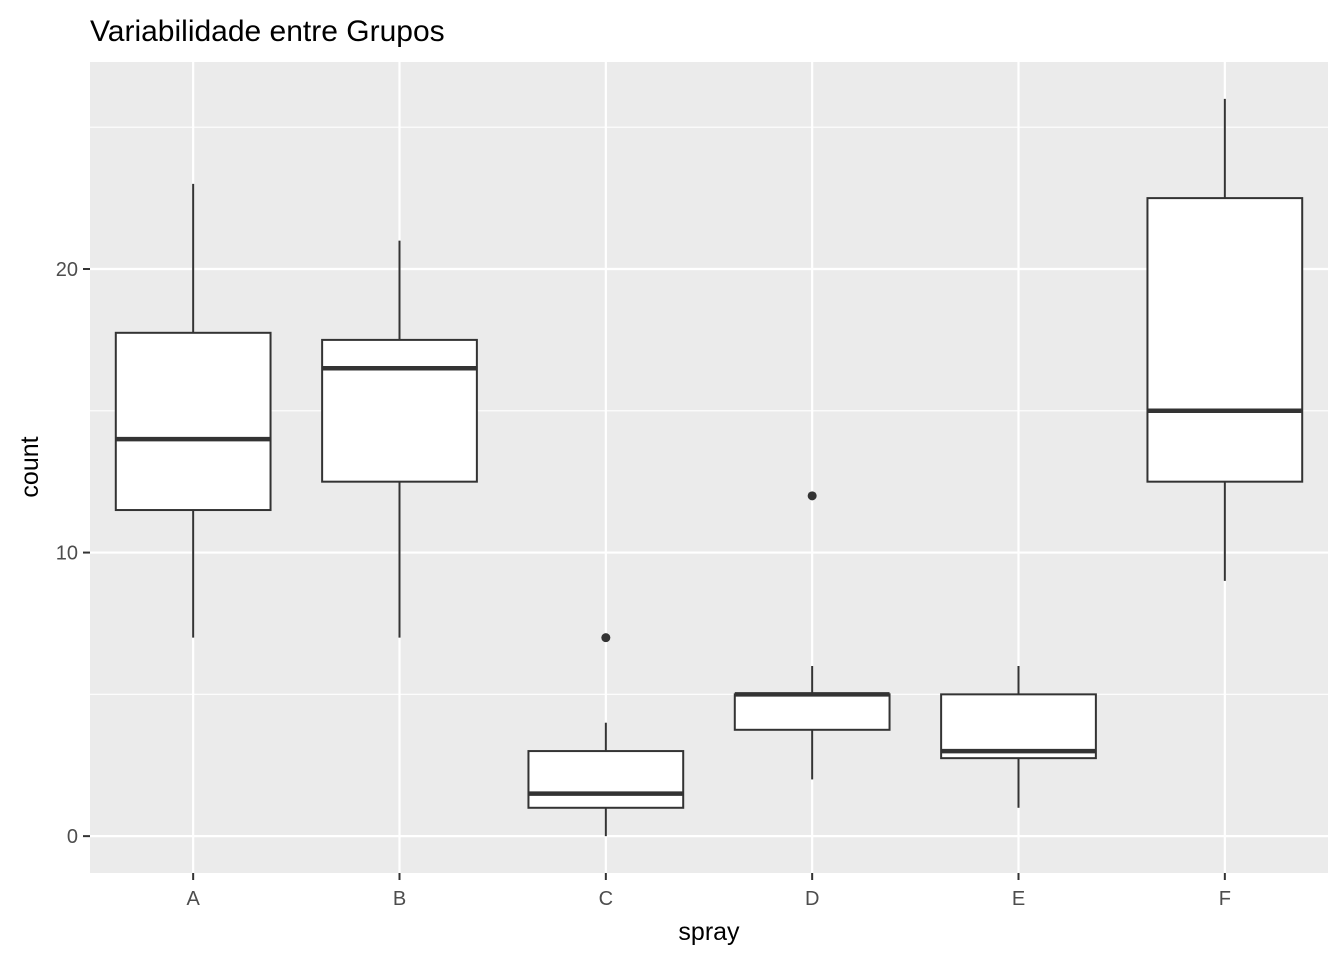  I want to click on x-tick-label: A, so click(193, 899).